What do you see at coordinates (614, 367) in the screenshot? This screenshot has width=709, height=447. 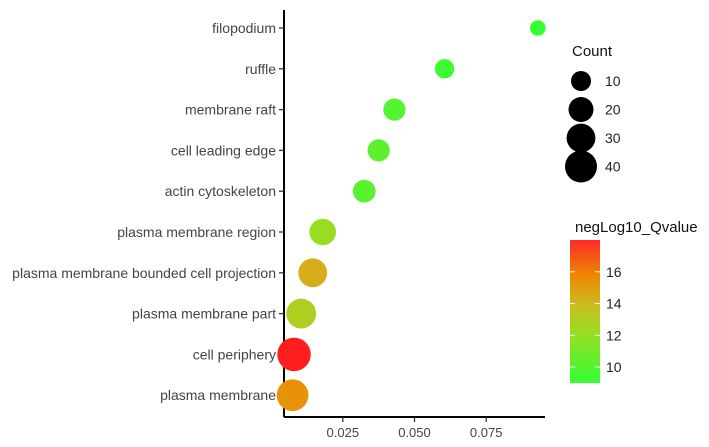 I see `colorbar-tick-label: 10` at bounding box center [614, 367].